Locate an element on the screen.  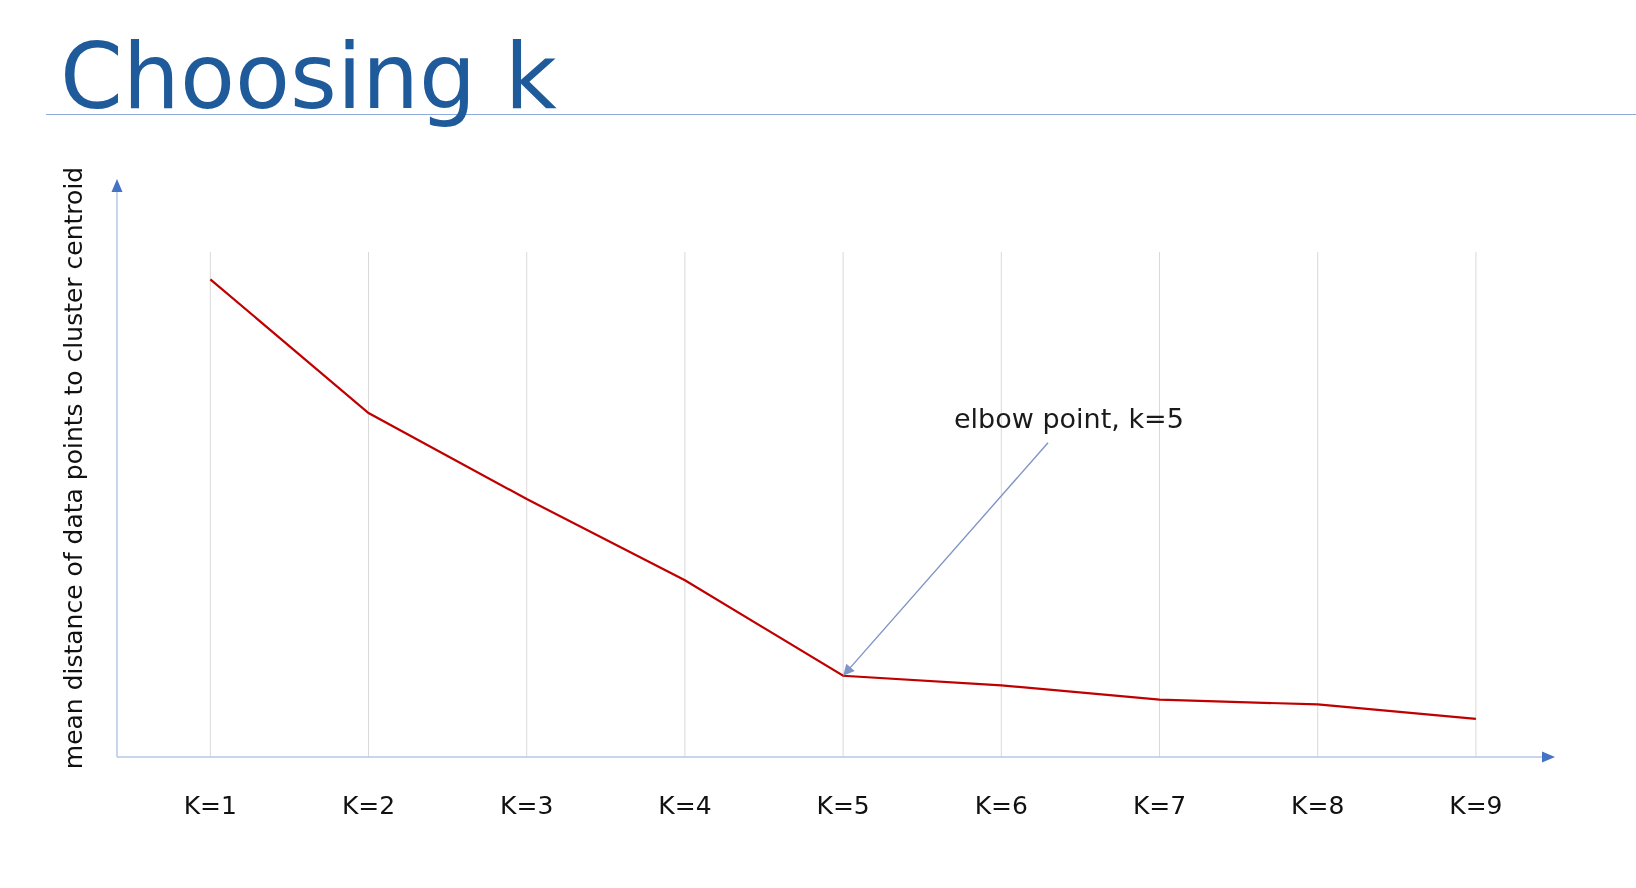
annotation: elbow point, k=5 is located at coordinates (1069, 418).